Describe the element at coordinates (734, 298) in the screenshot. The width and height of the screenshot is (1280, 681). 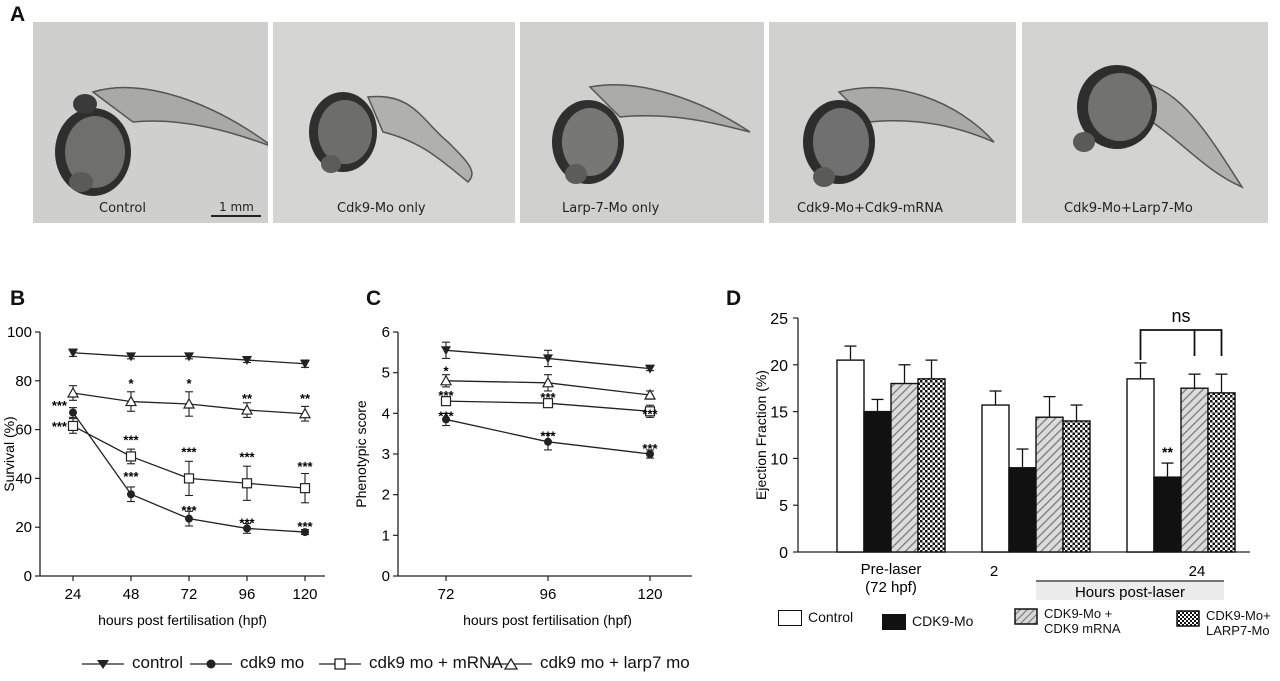
I see `panel-label-d: D` at that location.